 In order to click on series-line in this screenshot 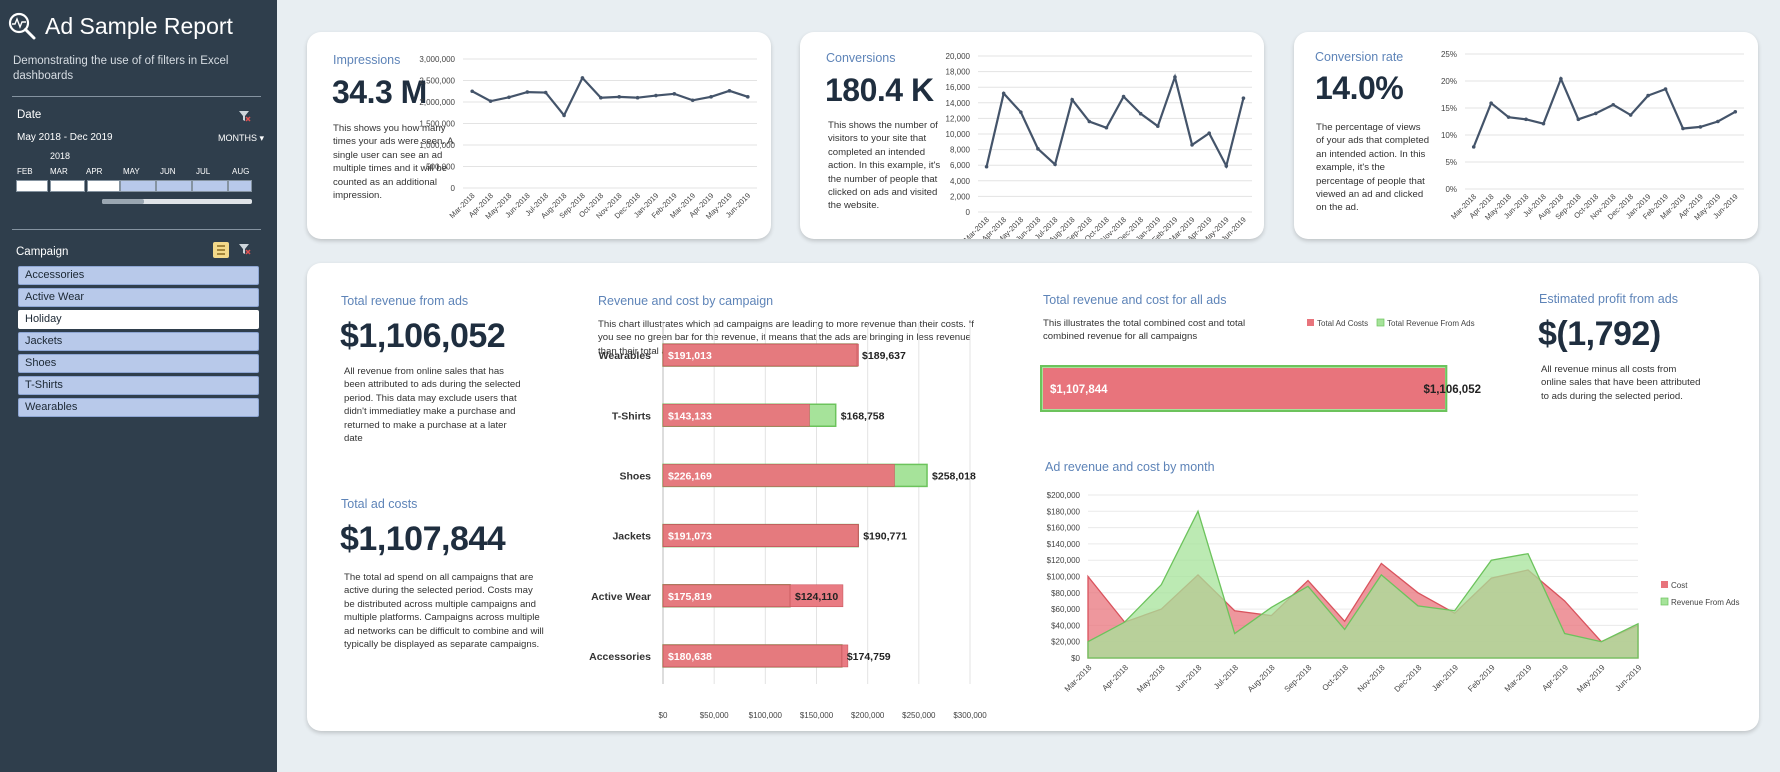, I will do `click(1115, 121)`.